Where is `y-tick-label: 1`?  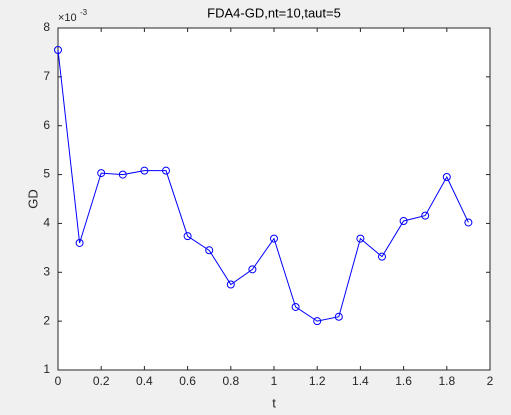
y-tick-label: 1 is located at coordinates (46, 369).